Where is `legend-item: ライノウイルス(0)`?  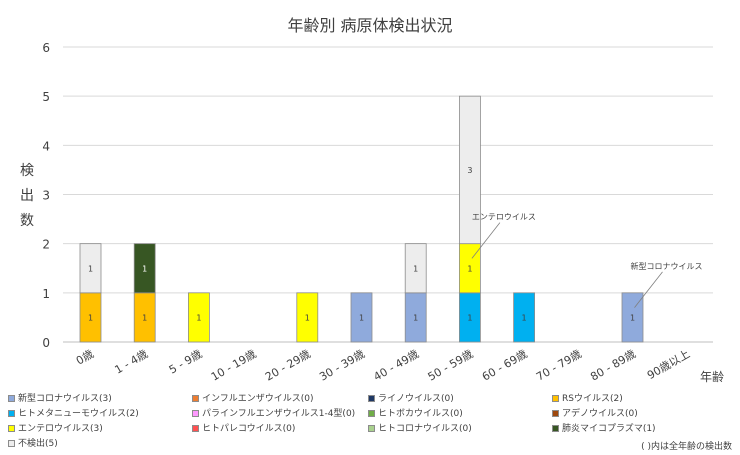 legend-item: ライノウイルス(0) is located at coordinates (411, 399).